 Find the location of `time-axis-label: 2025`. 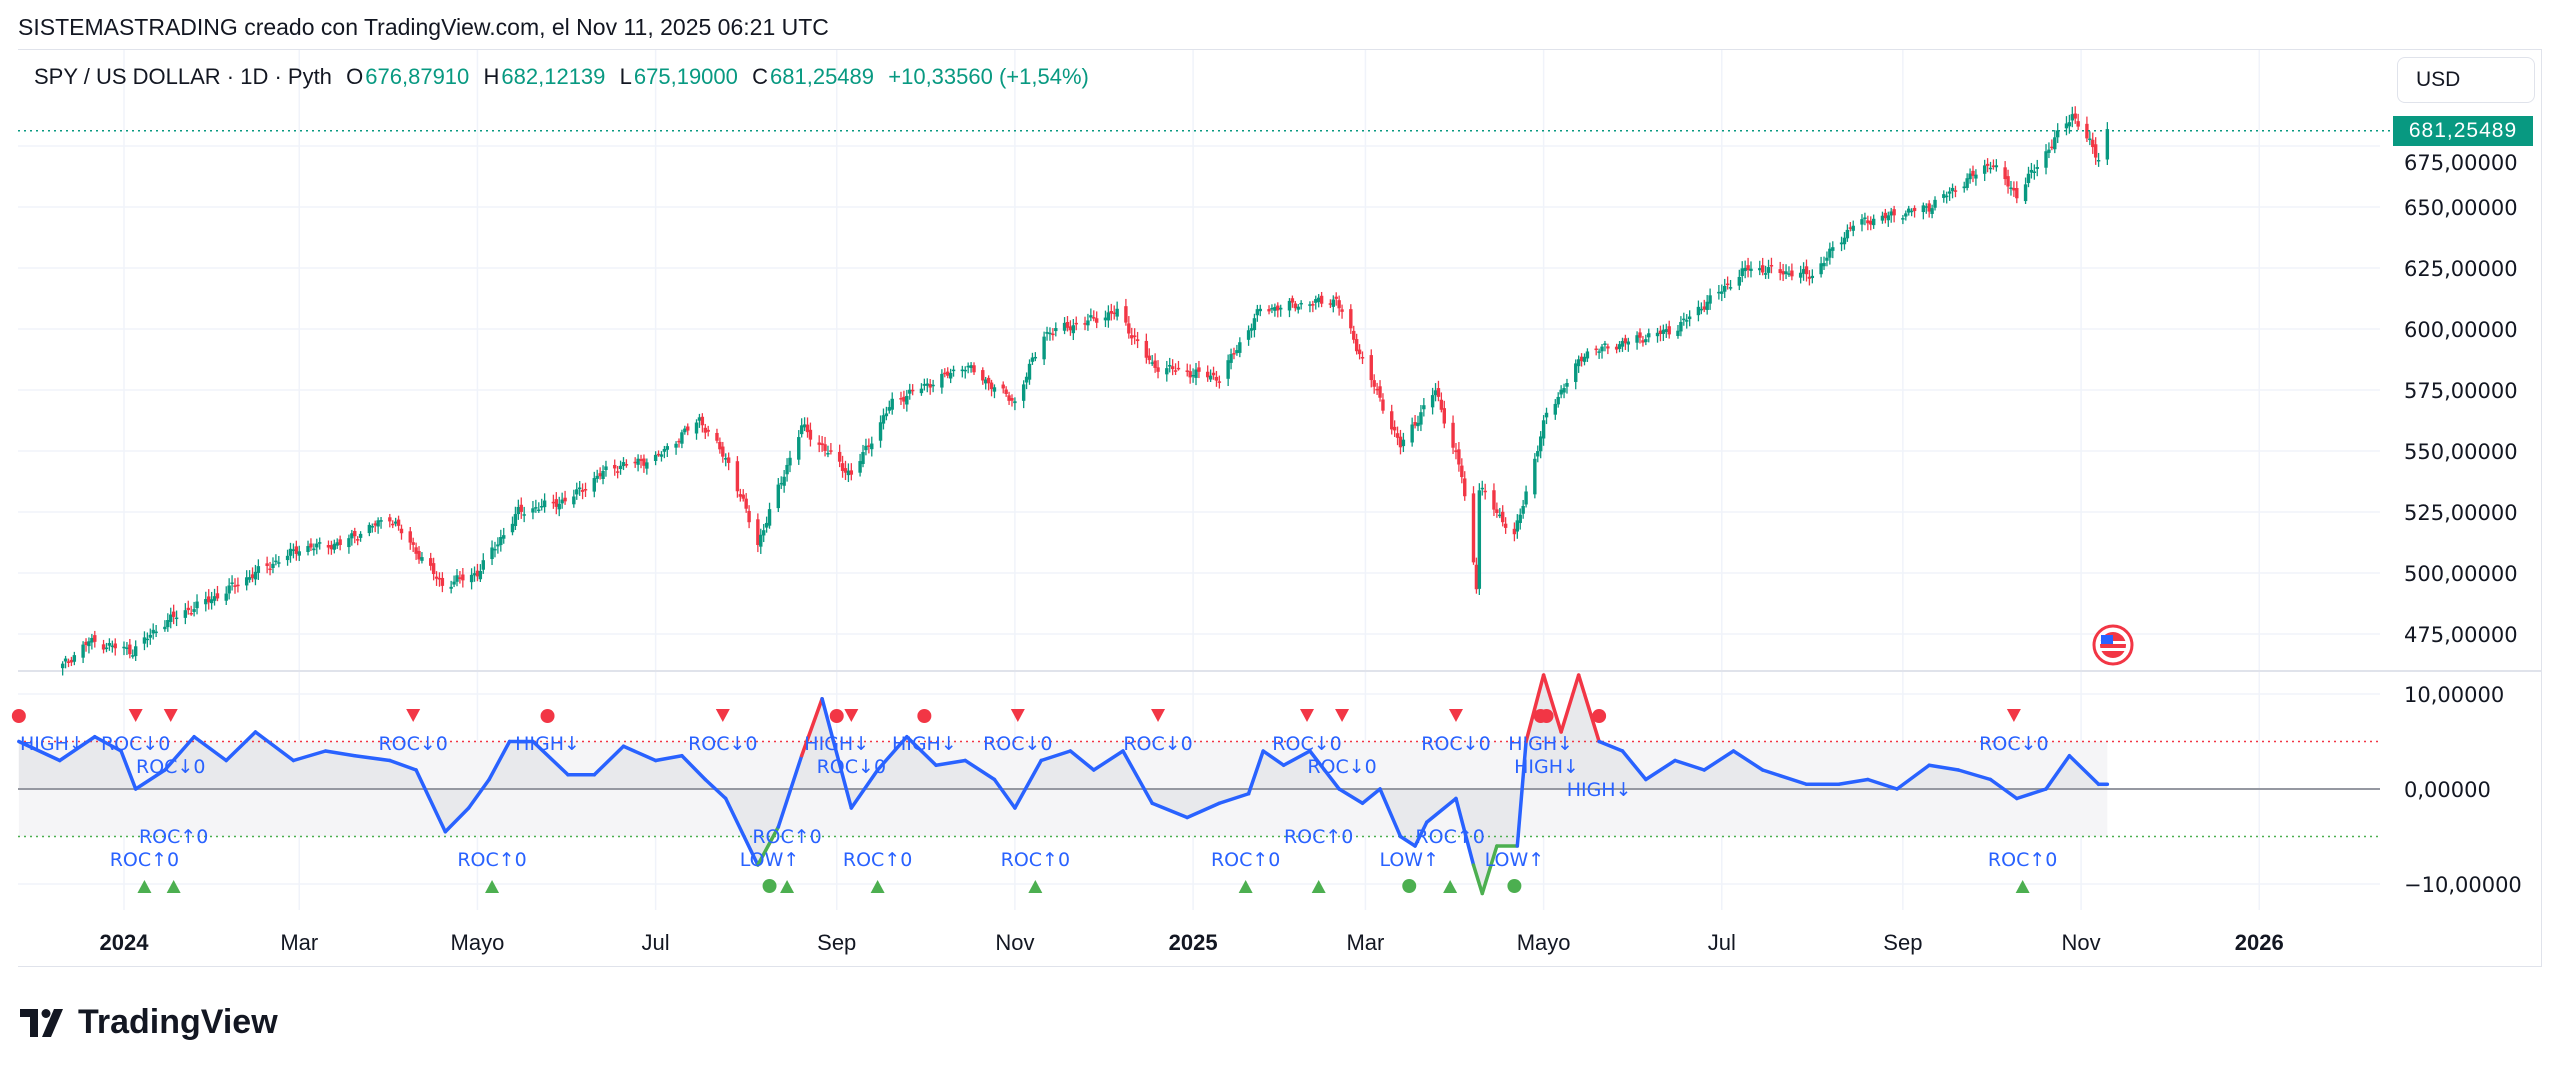

time-axis-label: 2025 is located at coordinates (1193, 942).